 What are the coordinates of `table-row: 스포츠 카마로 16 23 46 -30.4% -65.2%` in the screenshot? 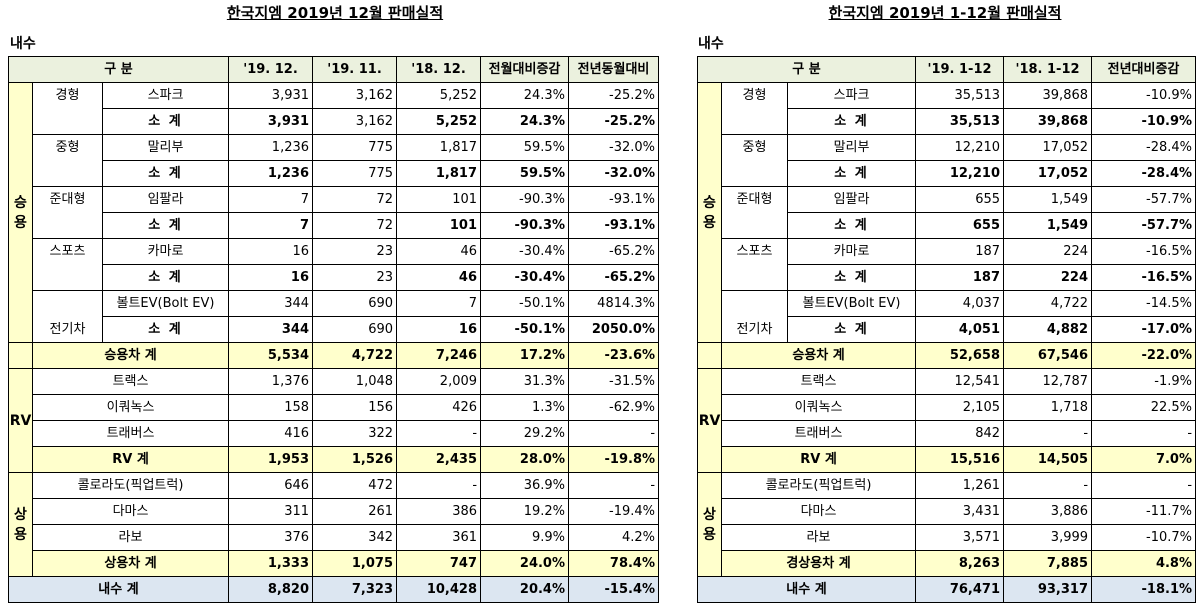 It's located at (334, 264).